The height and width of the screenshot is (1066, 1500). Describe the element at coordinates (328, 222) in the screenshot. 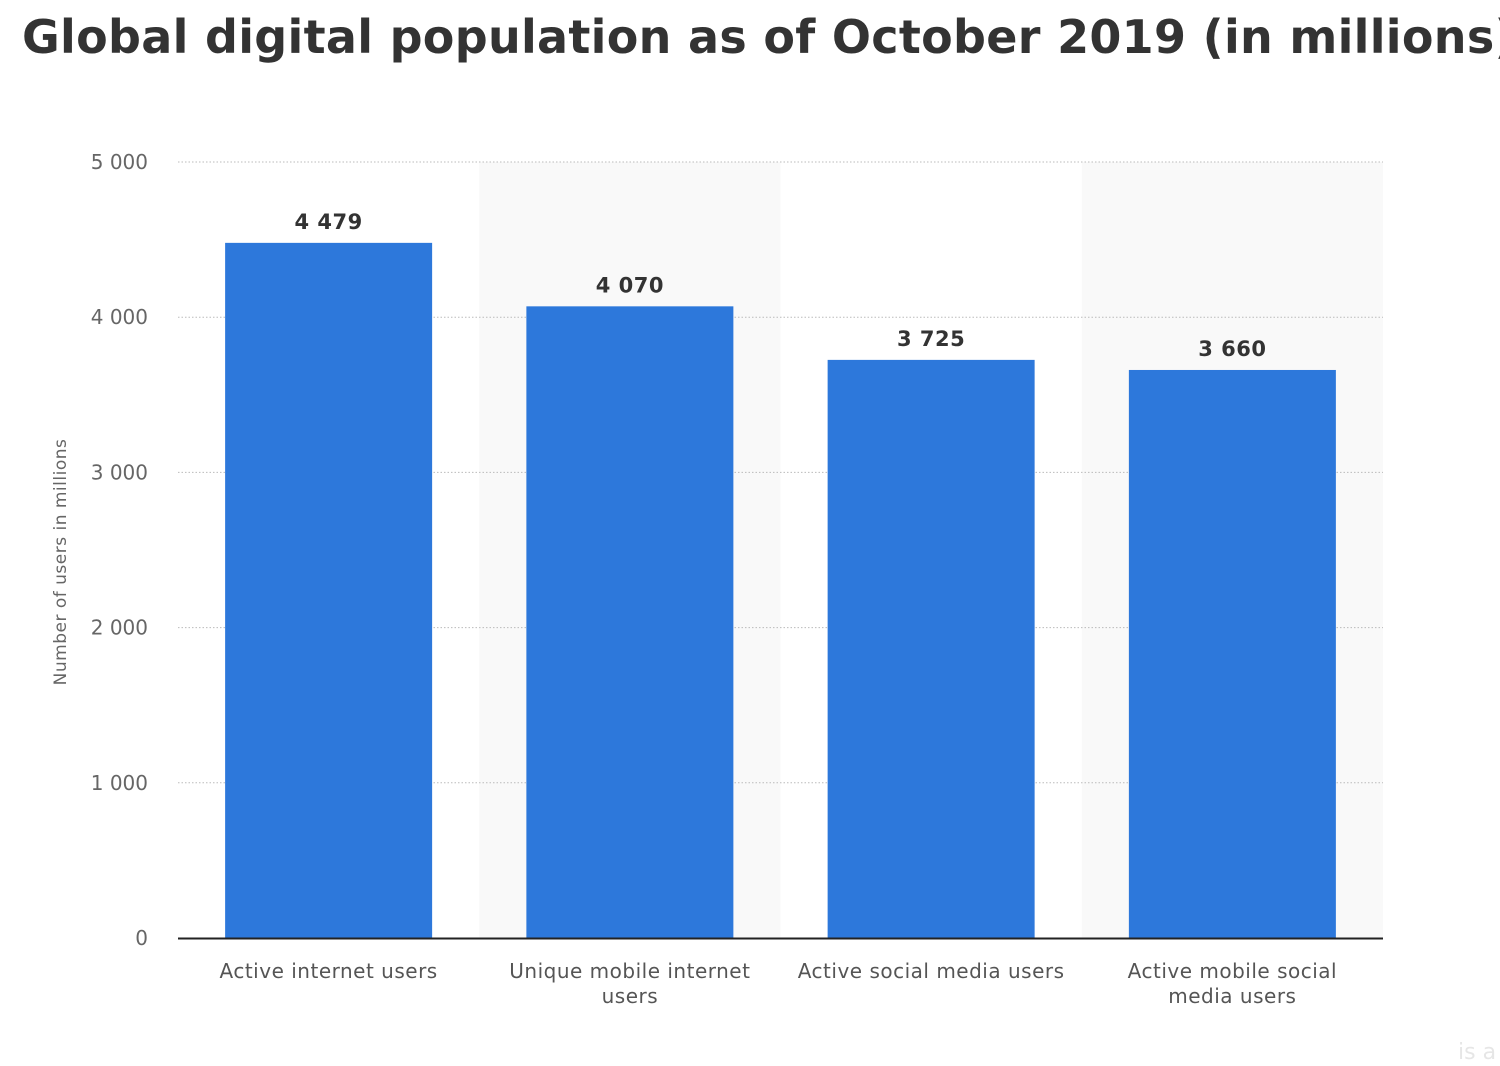

I see `data-label: 4 479` at that location.